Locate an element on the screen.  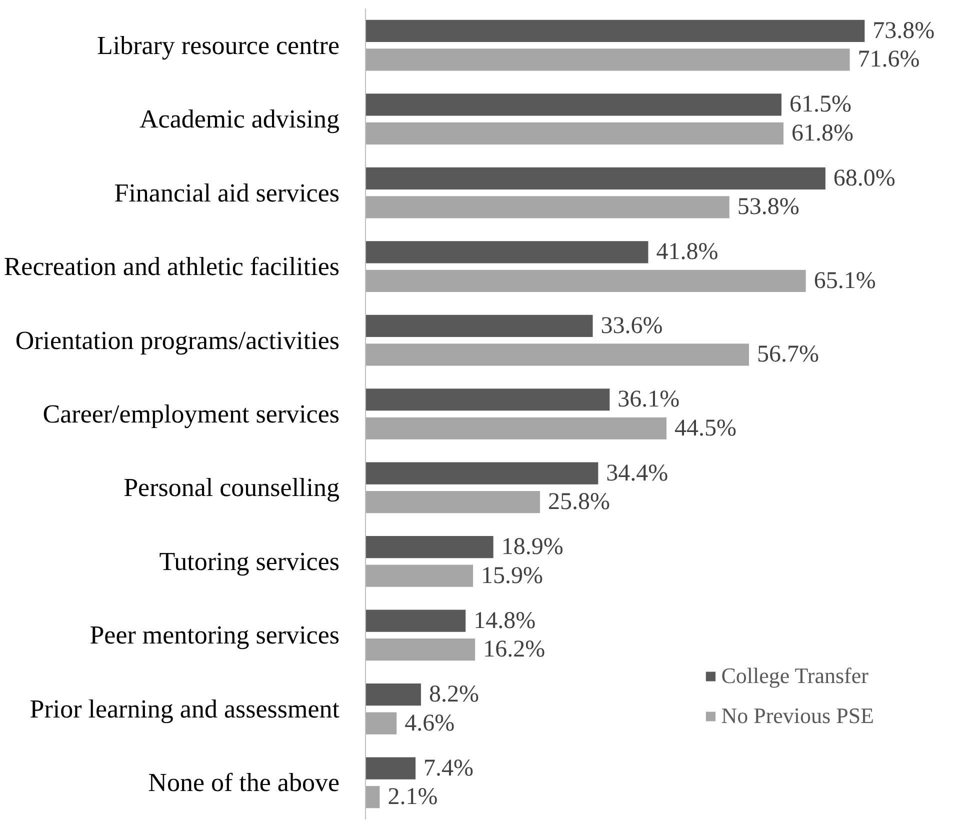
y-tick-label: Tutoring services is located at coordinates (249, 561).